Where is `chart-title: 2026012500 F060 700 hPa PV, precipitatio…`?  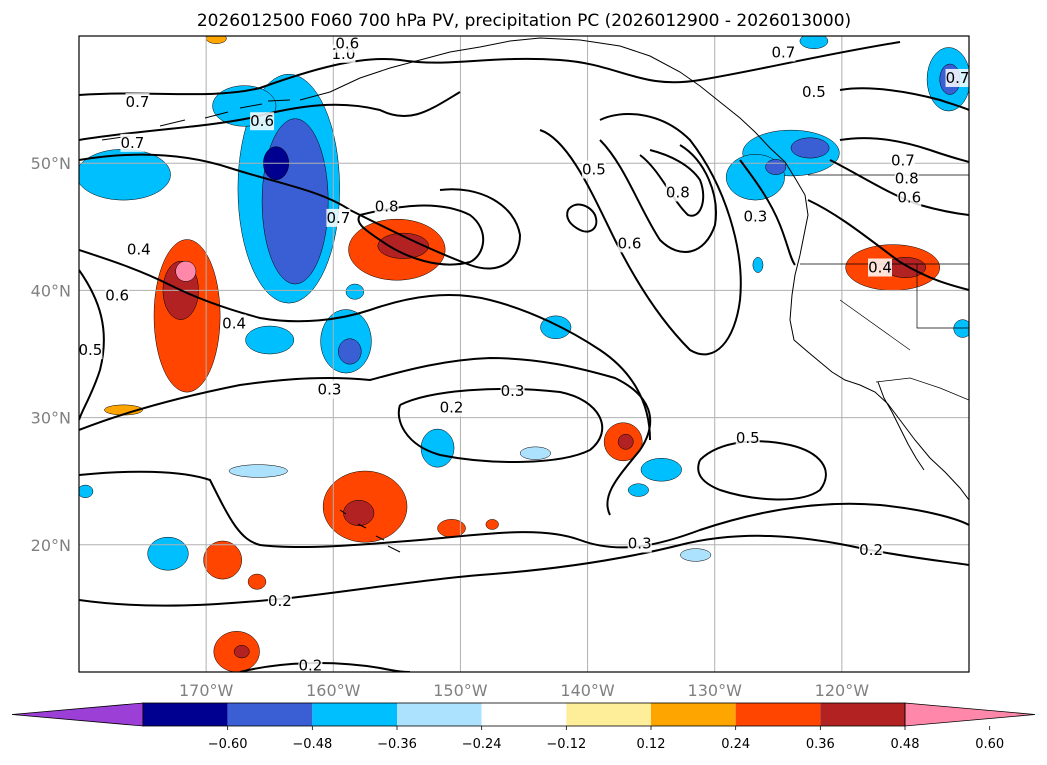
chart-title: 2026012500 F060 700 hPa PV, precipitatio… is located at coordinates (524, 21).